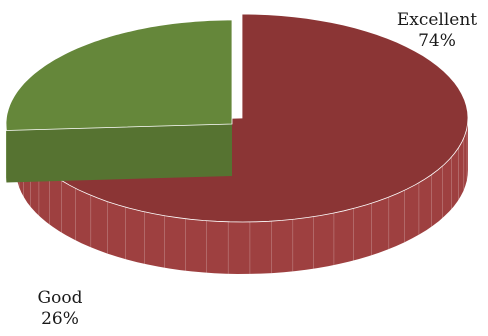  What do you see at coordinates (119, 153) in the screenshot?
I see `slice-good-cut-face` at bounding box center [119, 153].